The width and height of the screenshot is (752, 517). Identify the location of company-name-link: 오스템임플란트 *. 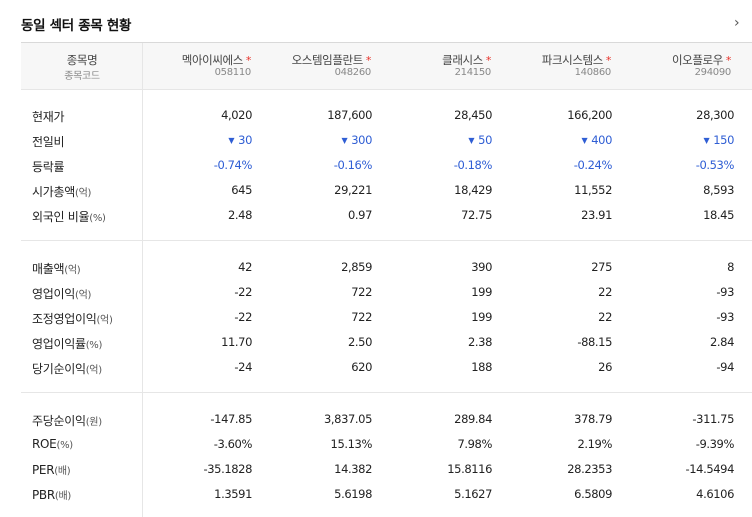
(331, 60).